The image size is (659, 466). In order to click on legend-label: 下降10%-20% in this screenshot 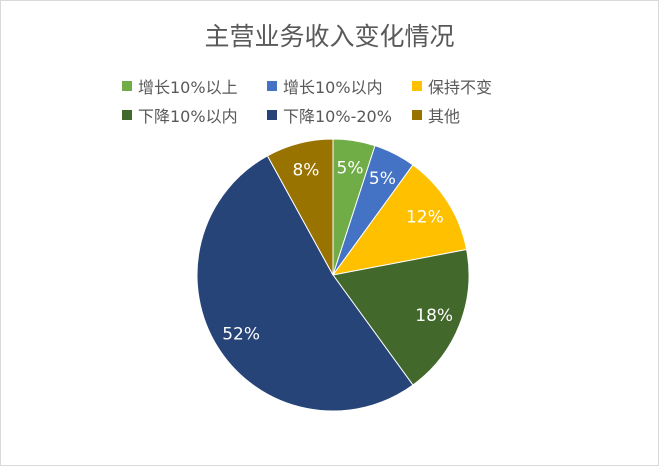, I will do `click(337, 116)`.